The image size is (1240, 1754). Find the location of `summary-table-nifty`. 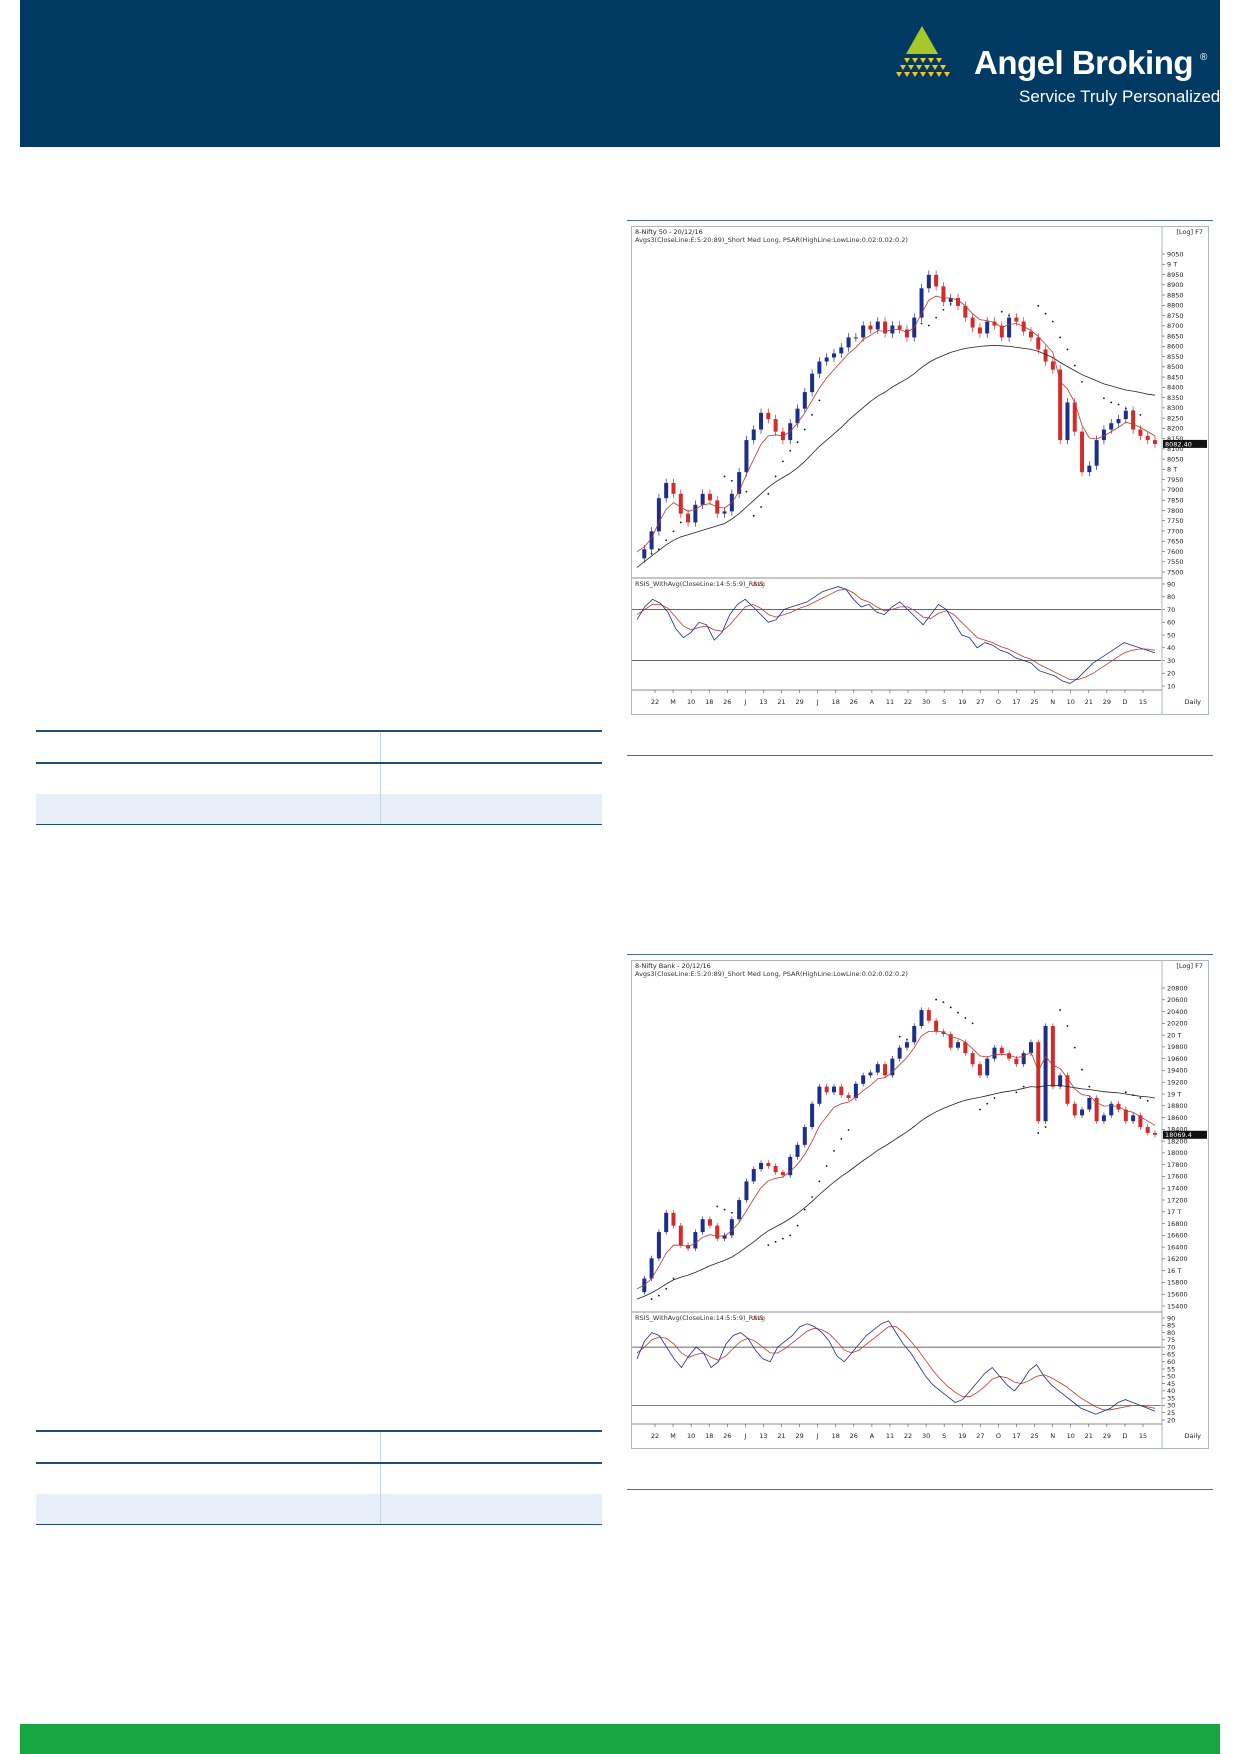

summary-table-nifty is located at coordinates (319, 780).